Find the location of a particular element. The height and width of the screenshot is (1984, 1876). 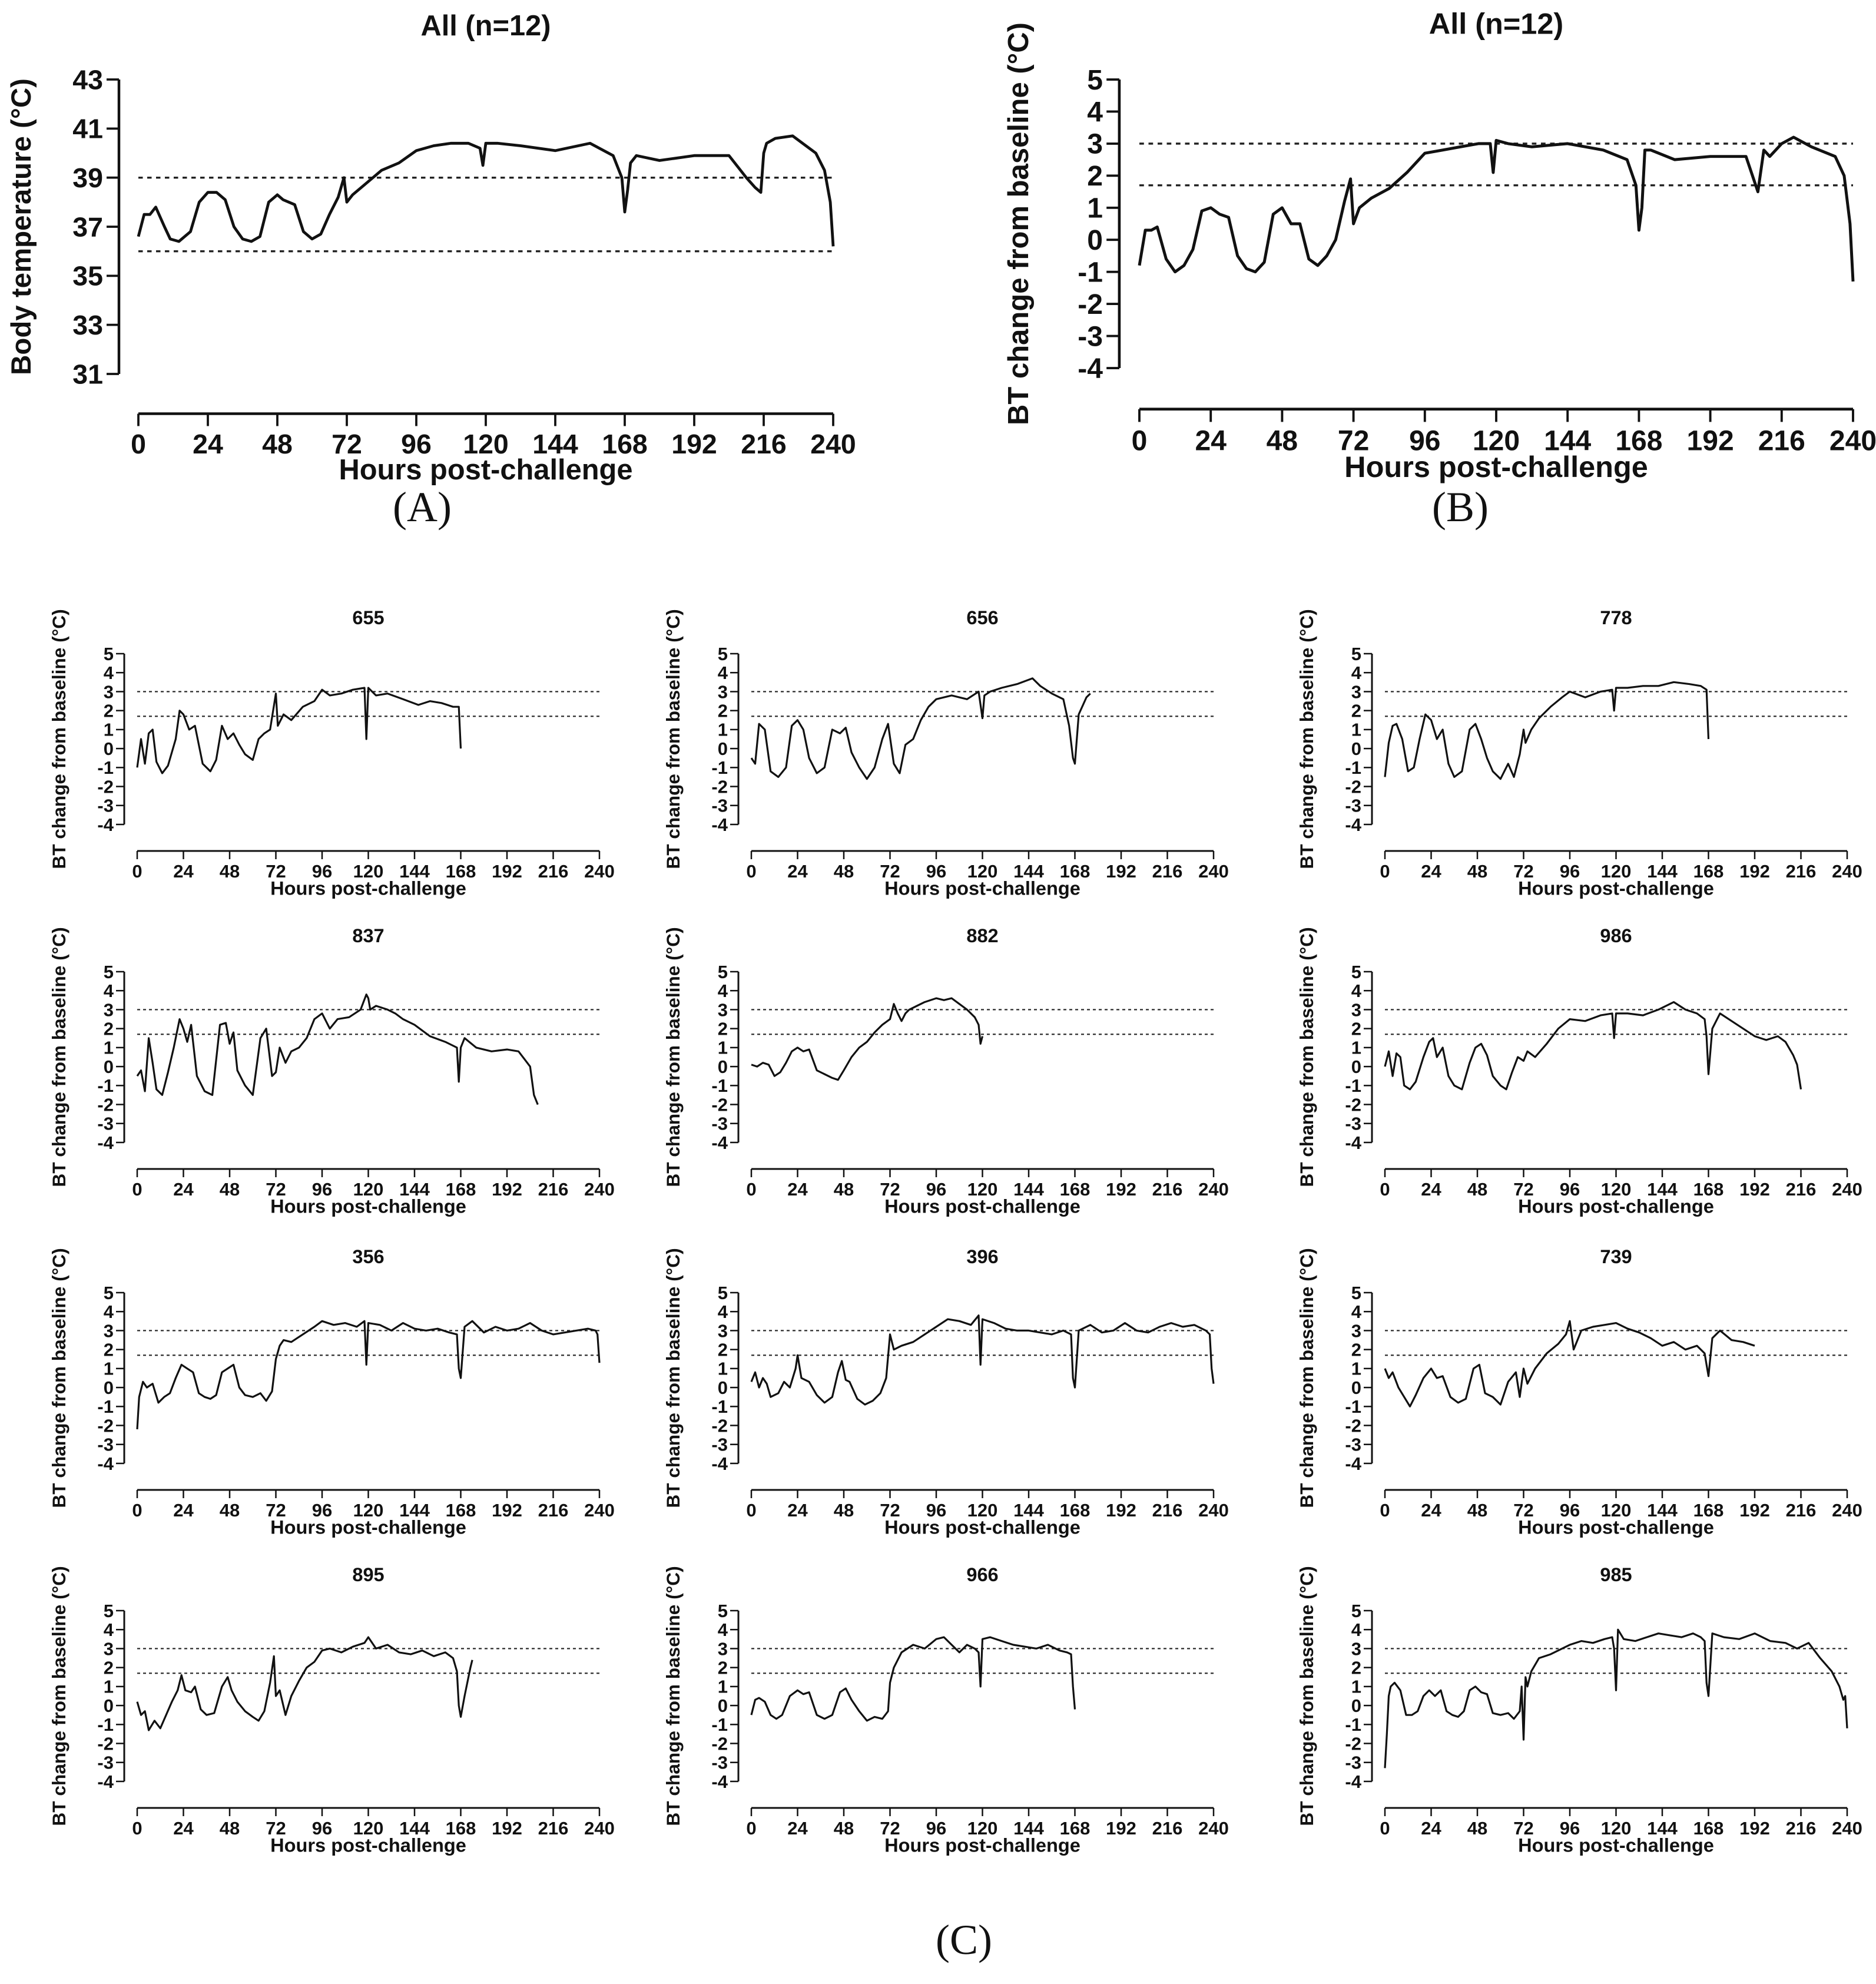

y-tick-label: 33 is located at coordinates (87, 325).